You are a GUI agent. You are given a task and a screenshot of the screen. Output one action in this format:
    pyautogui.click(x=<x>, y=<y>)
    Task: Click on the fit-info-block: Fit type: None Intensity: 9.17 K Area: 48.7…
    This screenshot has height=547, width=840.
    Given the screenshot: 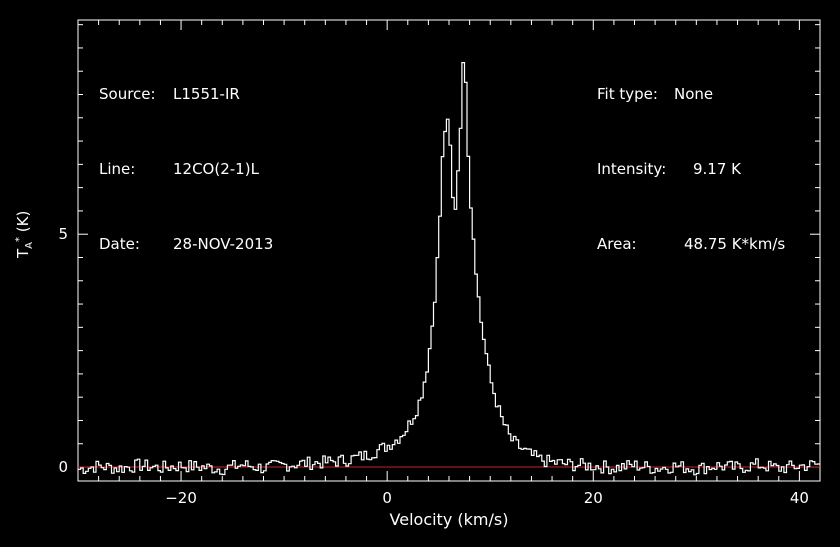 What is the action you would take?
    pyautogui.click(x=691, y=157)
    